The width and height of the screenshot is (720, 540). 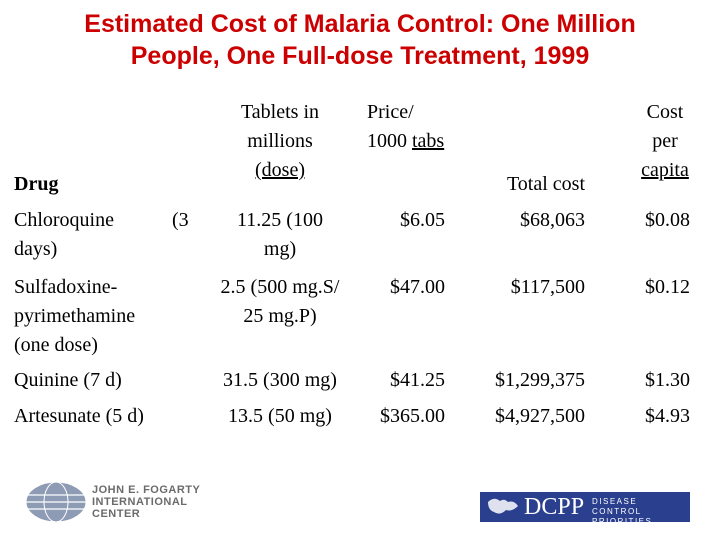 What do you see at coordinates (667, 287) in the screenshot?
I see `row-2-per-capita: $0.12` at bounding box center [667, 287].